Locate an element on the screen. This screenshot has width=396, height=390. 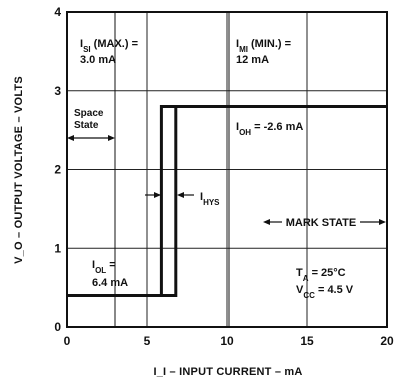
y-tick-label: 4 is located at coordinates (57, 12).